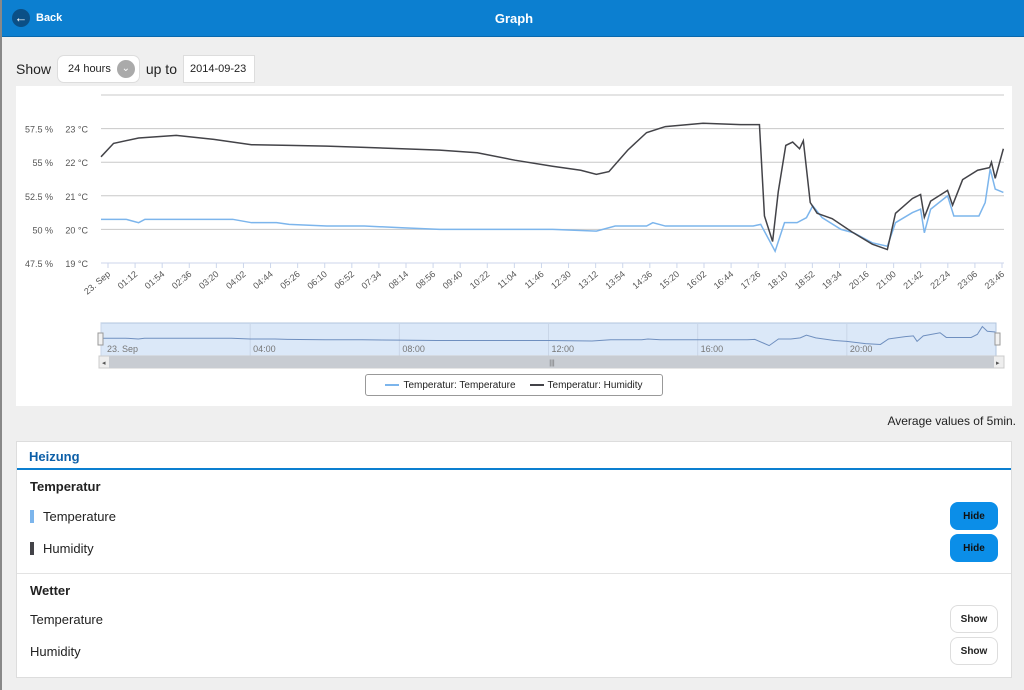  What do you see at coordinates (595, 385) in the screenshot?
I see `legend-label: Temperatur: Humidity` at bounding box center [595, 385].